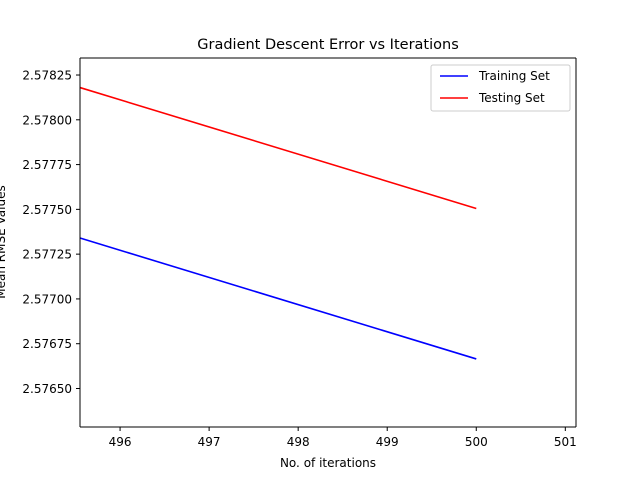 This screenshot has width=640, height=480. I want to click on y-tick-label: 2.57650, so click(47, 389).